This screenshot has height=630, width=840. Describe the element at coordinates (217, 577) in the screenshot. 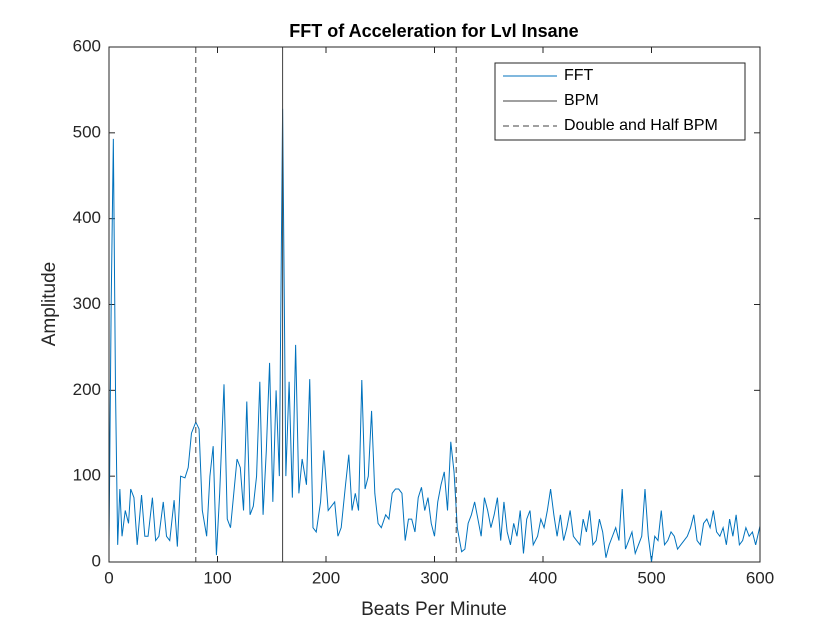

I see `x-tick-label: 100` at that location.